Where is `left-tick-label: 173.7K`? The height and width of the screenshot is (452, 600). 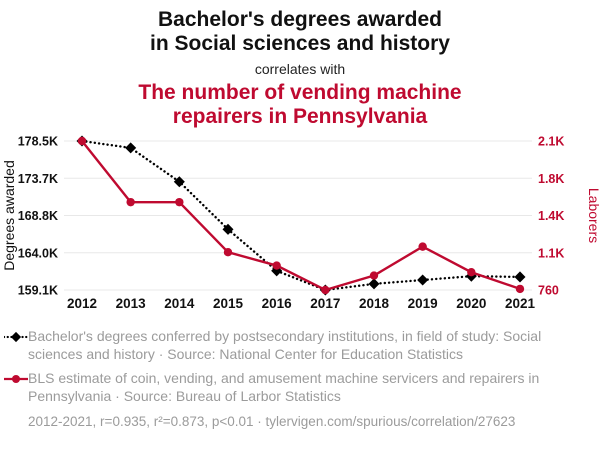
left-tick-label: 173.7K is located at coordinates (38, 179).